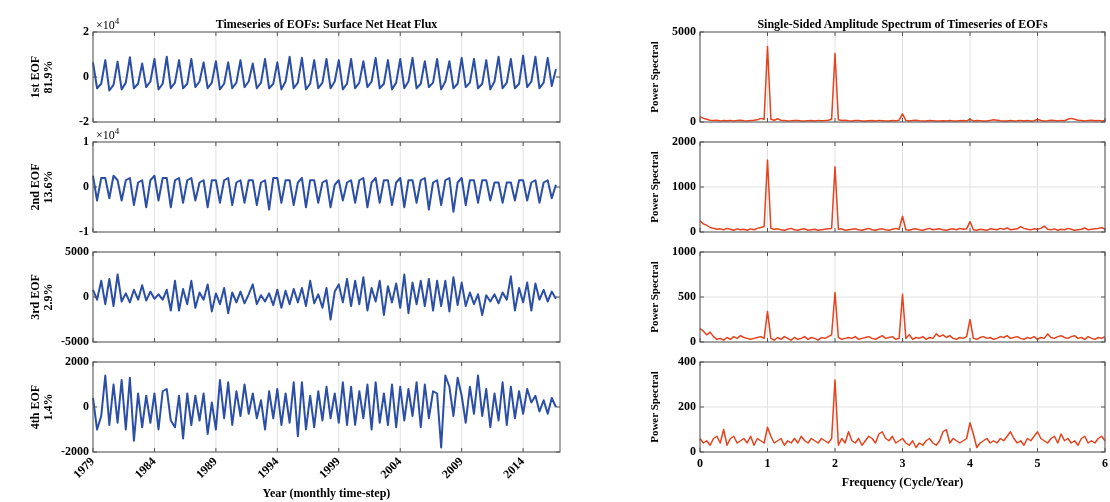 The image size is (1110, 502). I want to click on y-axis-title: 4th EOF 1.4%, so click(41, 407).